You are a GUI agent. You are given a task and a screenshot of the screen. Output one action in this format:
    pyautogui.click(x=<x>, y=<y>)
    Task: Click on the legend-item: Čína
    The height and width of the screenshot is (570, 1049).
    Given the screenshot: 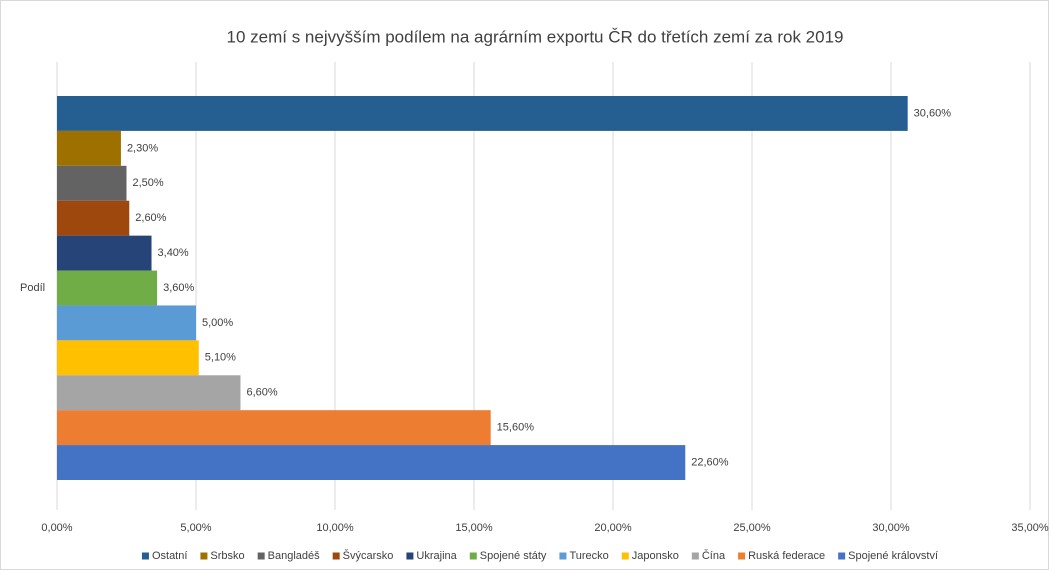 What is the action you would take?
    pyautogui.click(x=708, y=555)
    